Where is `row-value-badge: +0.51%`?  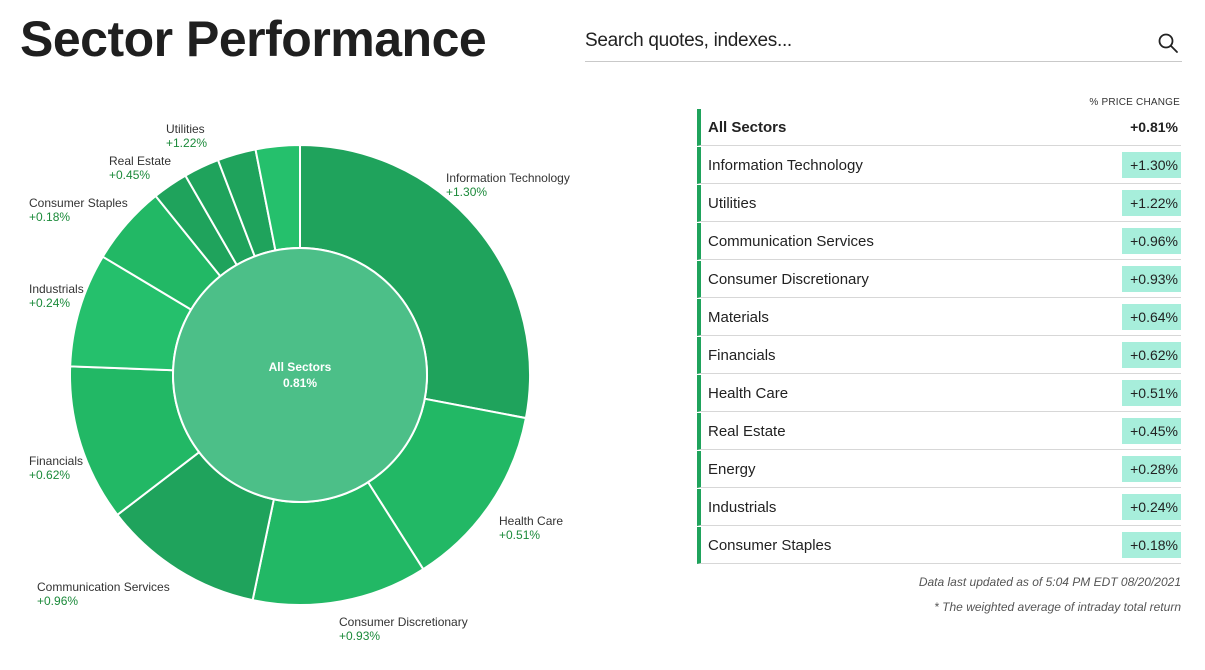 row-value-badge: +0.51% is located at coordinates (1151, 393).